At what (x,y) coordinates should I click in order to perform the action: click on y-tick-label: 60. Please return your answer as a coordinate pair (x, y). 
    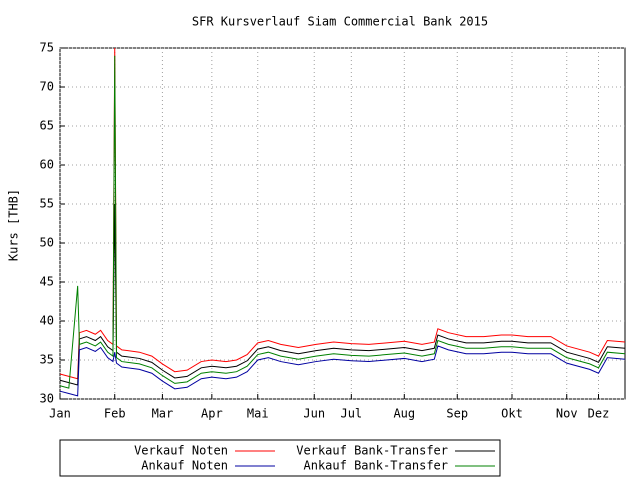
    Looking at the image, I should click on (47, 165).